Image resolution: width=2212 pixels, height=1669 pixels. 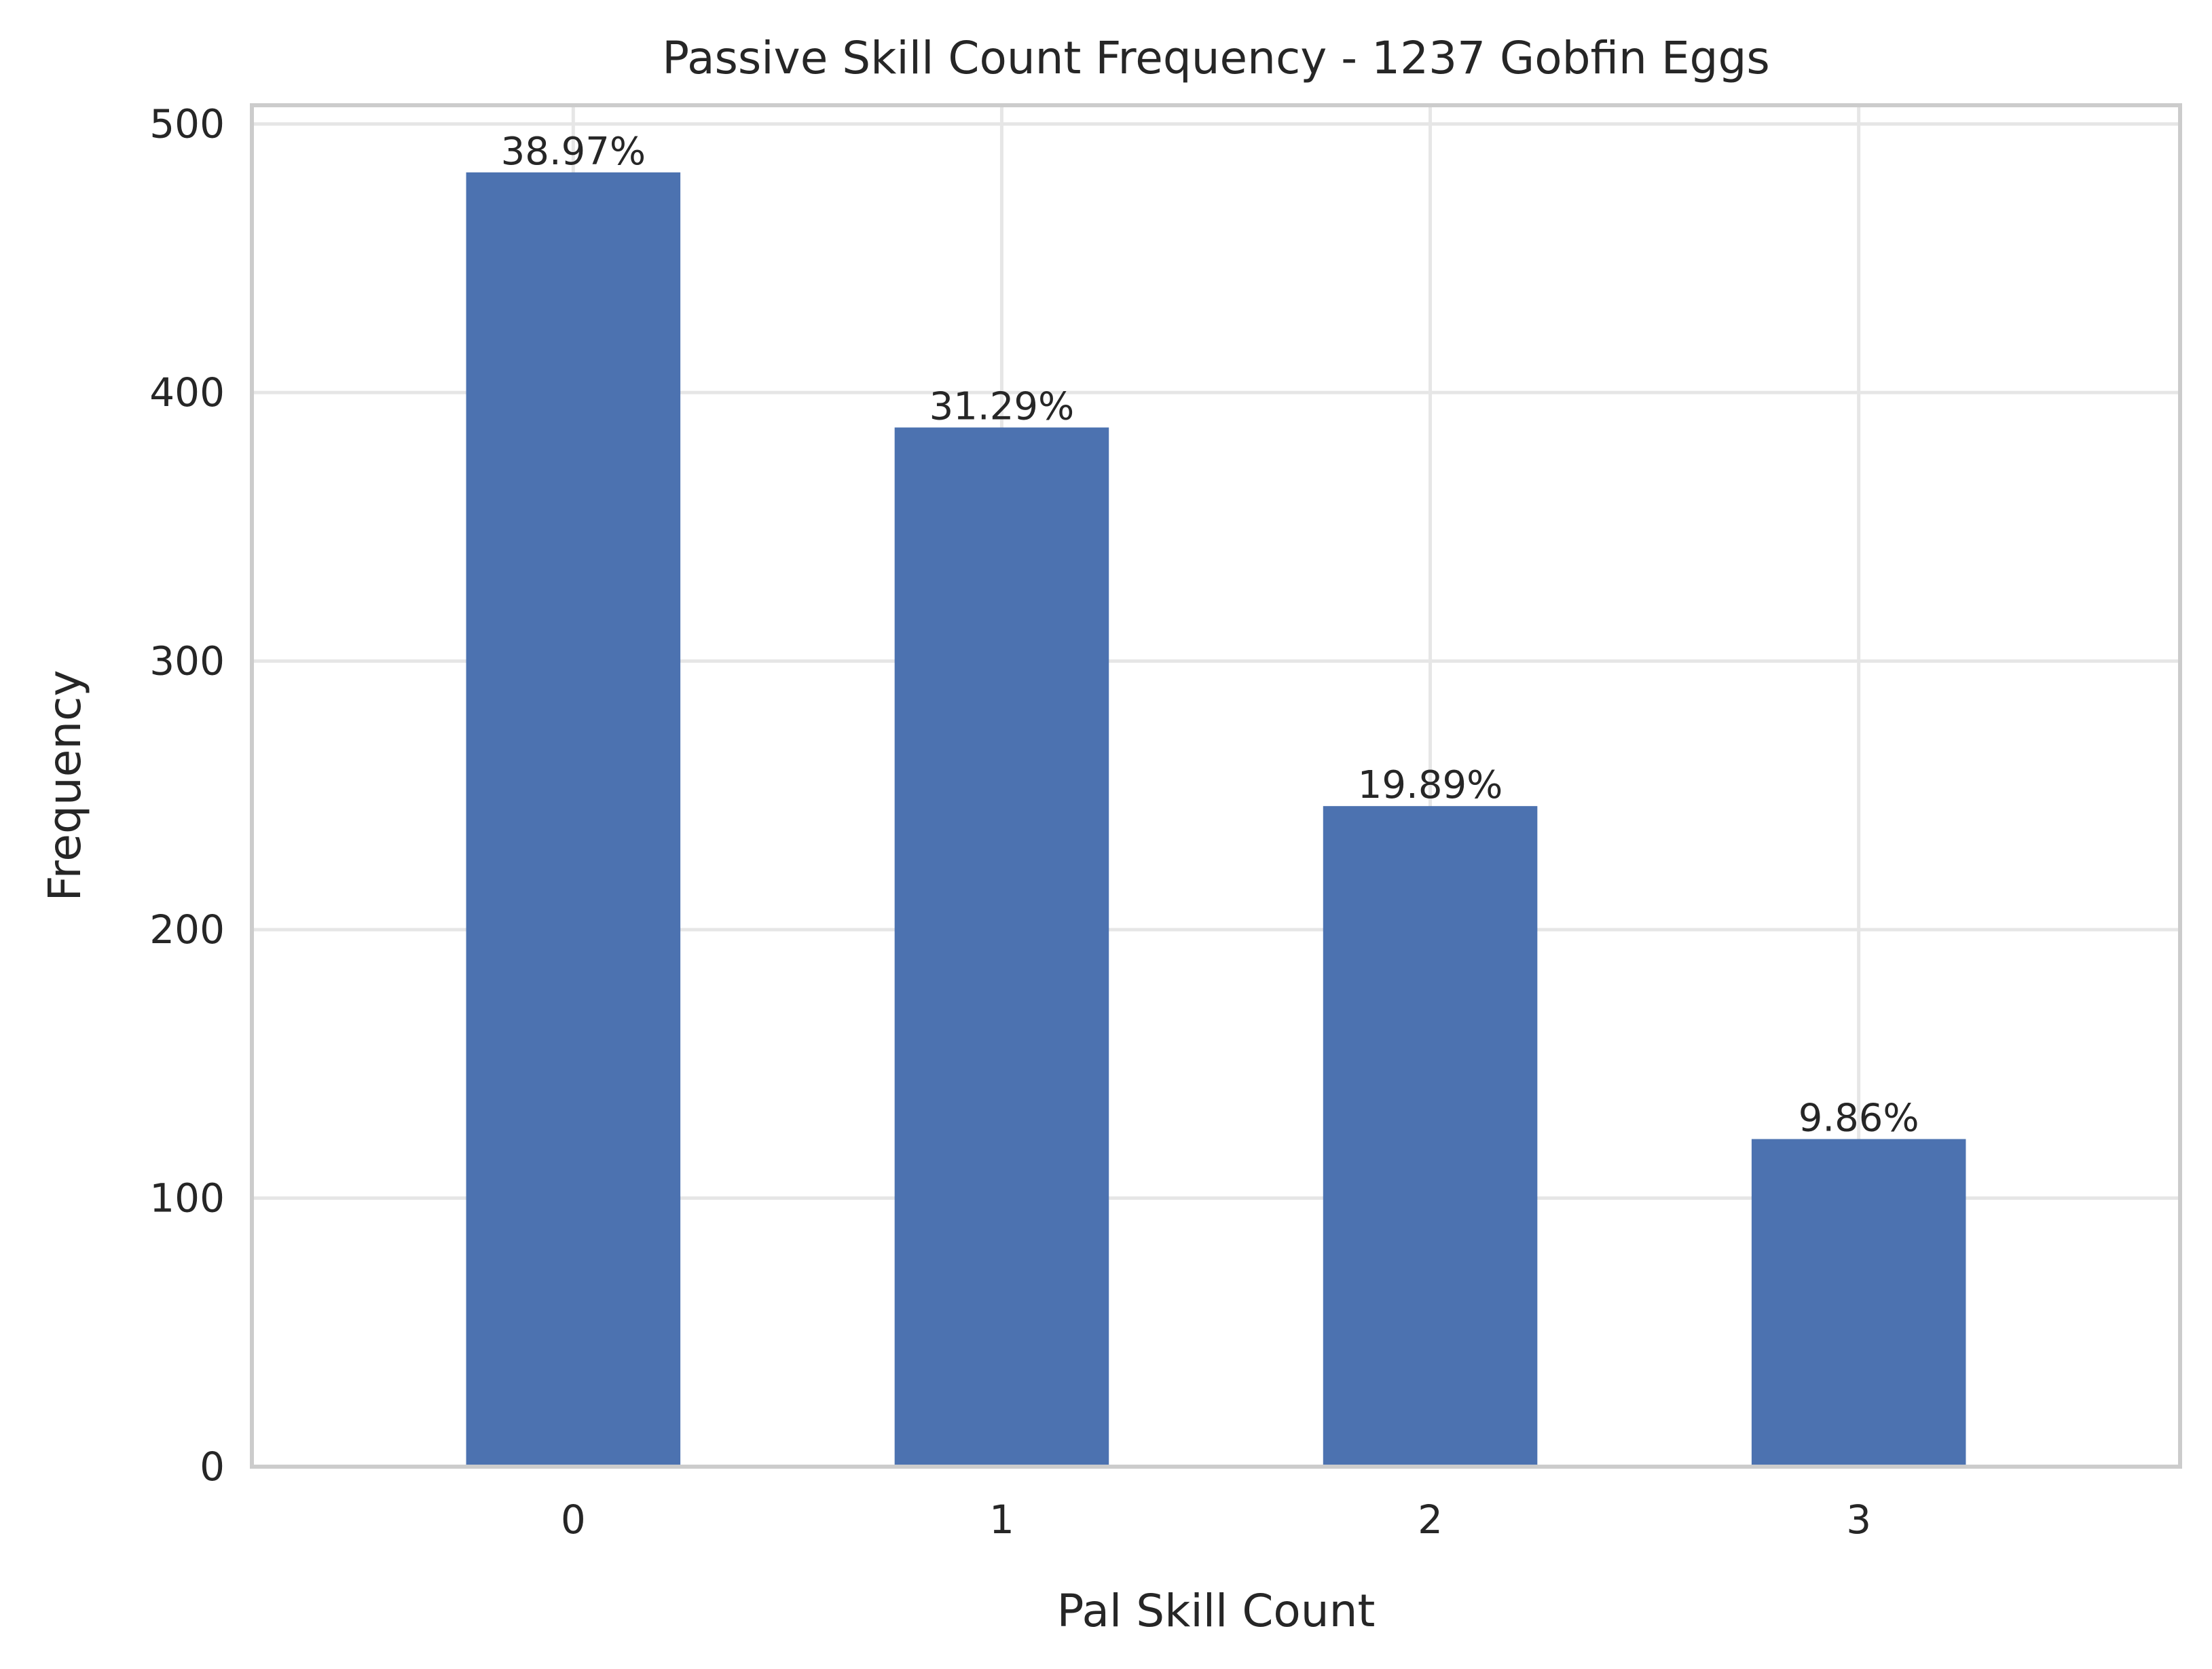 I want to click on y-tick-label: 400, so click(x=187, y=392).